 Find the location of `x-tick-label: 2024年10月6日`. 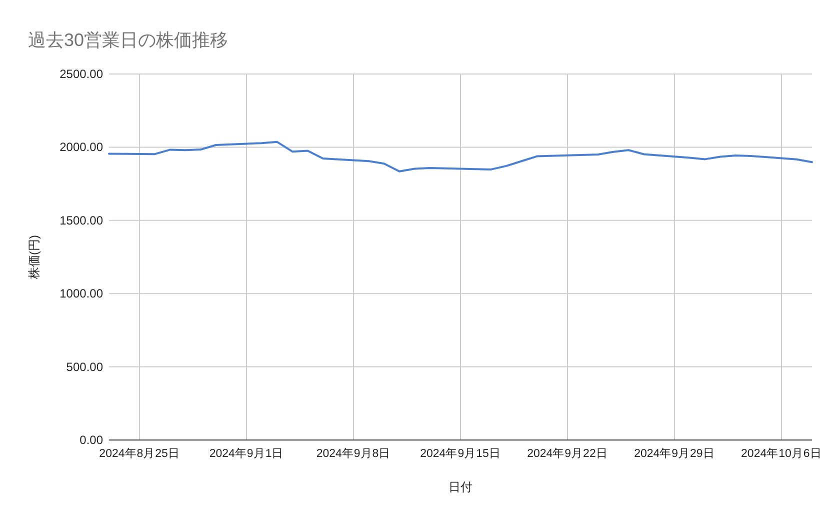

x-tick-label: 2024年10月6日 is located at coordinates (781, 453).